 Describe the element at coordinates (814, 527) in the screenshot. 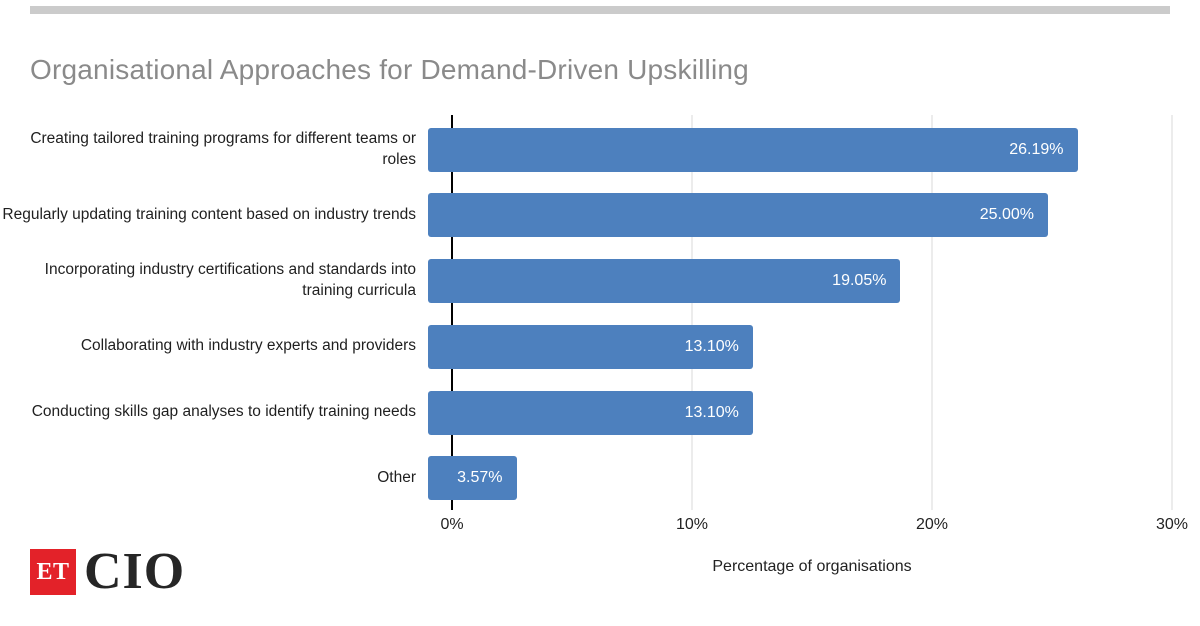

I see `x-axis-ticks: 0% 10% 20% 30%` at that location.